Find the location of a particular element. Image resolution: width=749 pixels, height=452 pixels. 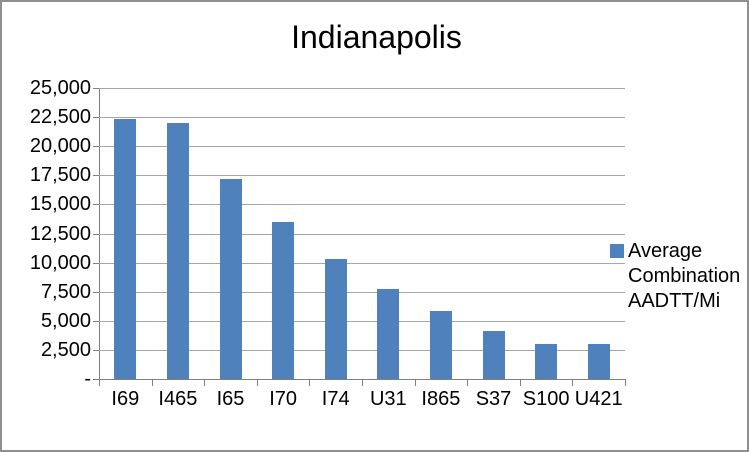

bar-s37 is located at coordinates (493, 355).